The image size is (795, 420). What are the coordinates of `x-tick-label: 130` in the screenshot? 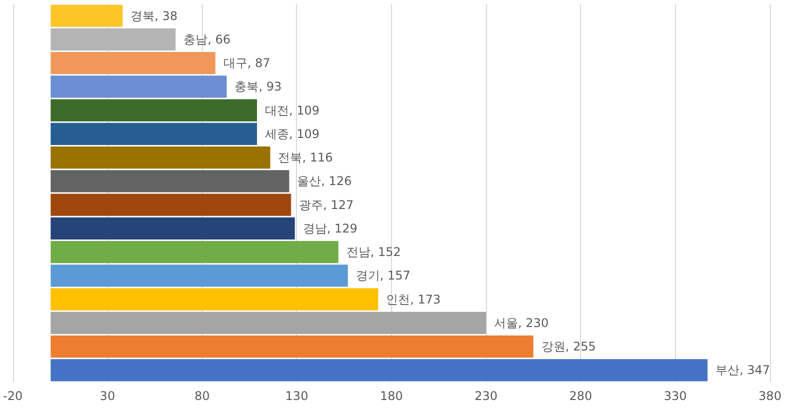 It's located at (296, 396).